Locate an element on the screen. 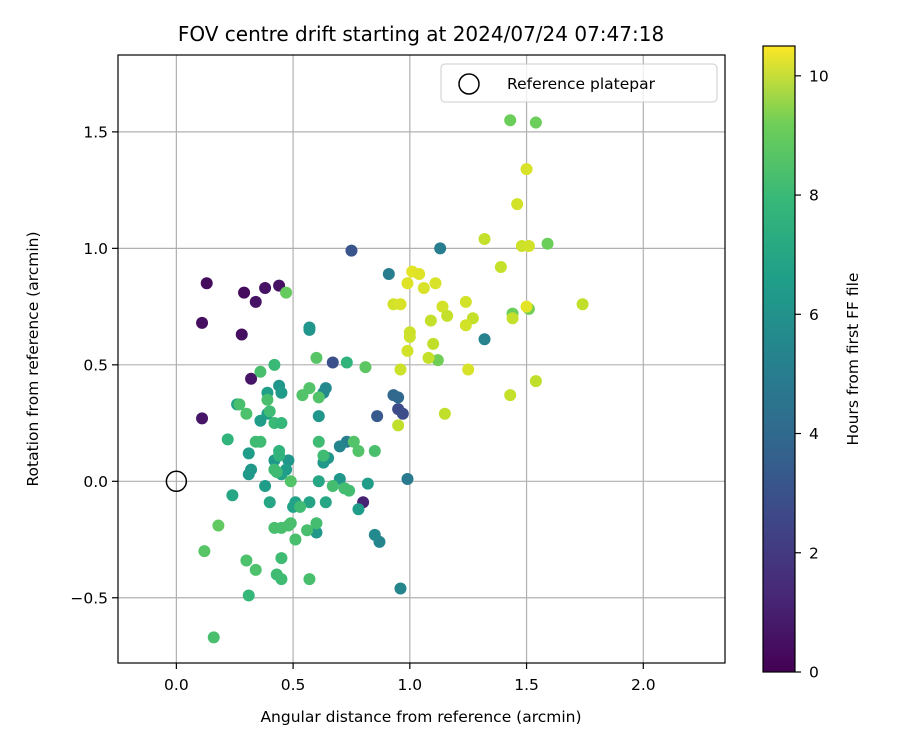 The image size is (900, 750). colorbar-tick-label: 6 is located at coordinates (814, 315).